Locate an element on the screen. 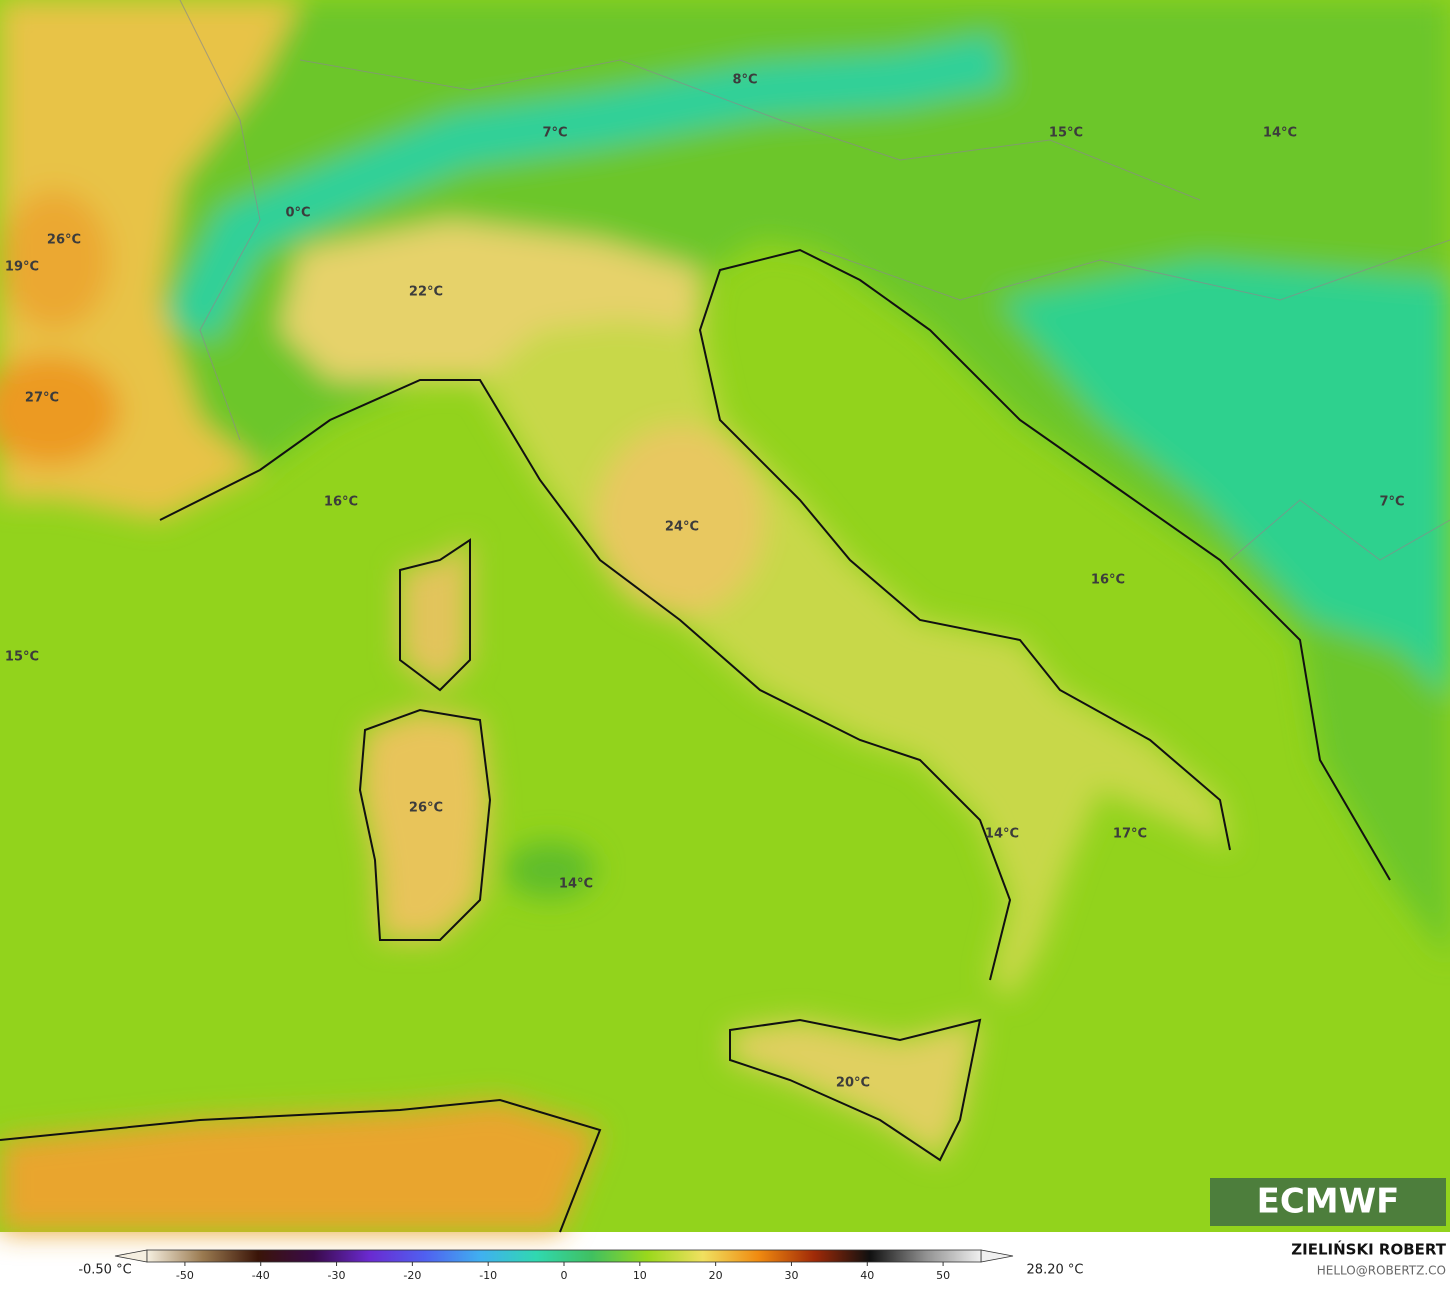 Image resolution: width=1450 pixels, height=1291 pixels. temperature-label: 24°C is located at coordinates (682, 527).